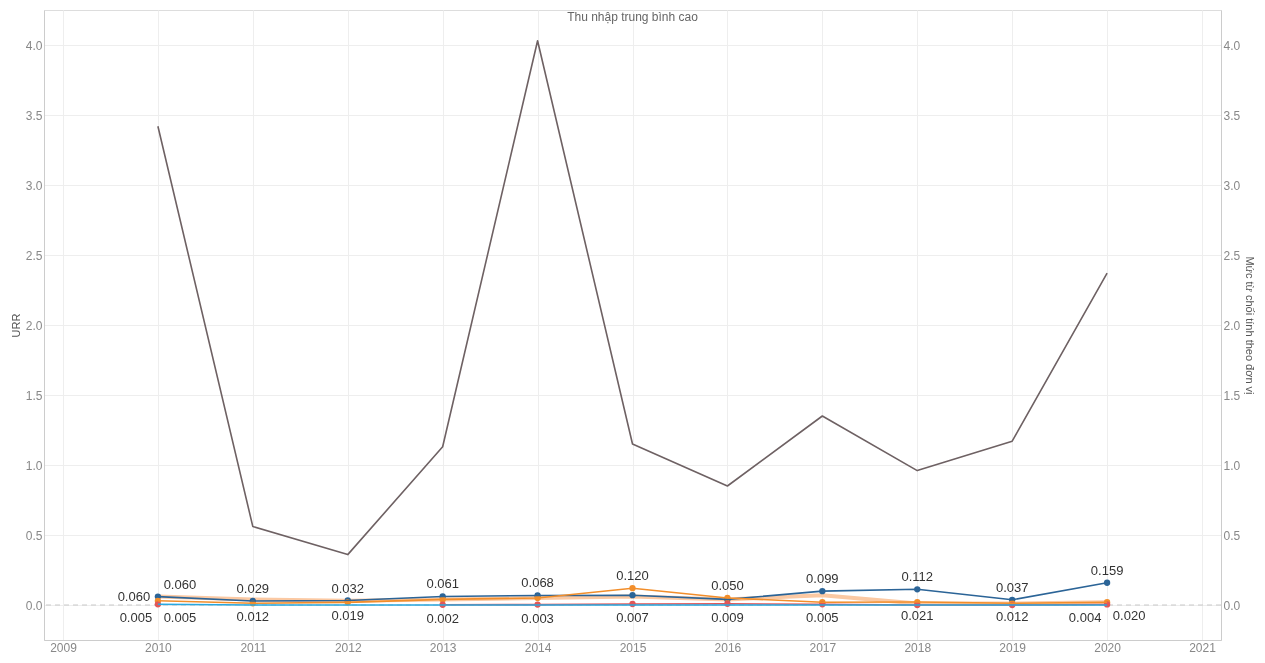  I want to click on data-label: 0.061, so click(442, 584).